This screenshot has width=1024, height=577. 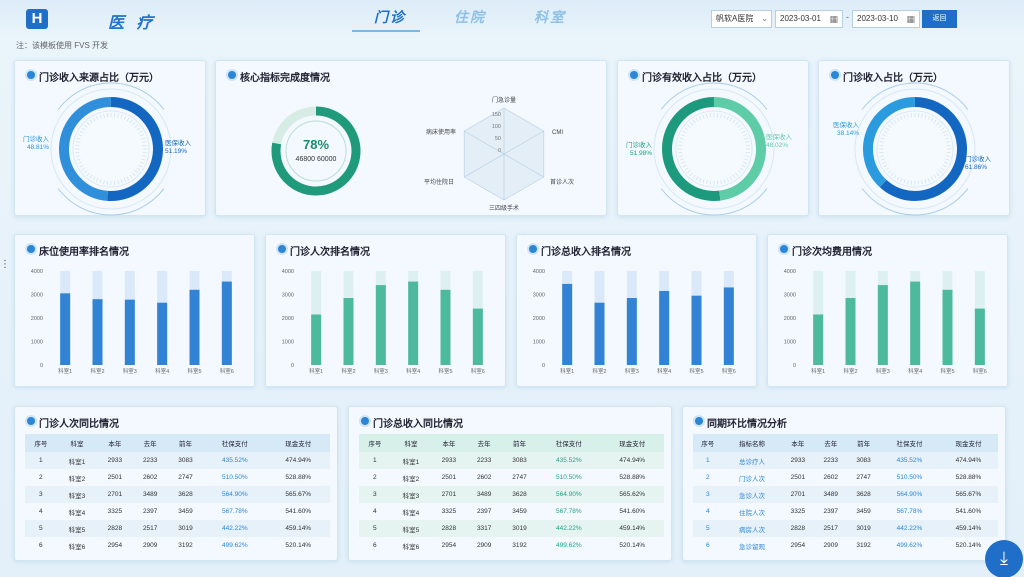 What do you see at coordinates (439, 182) in the screenshot?
I see `radar-axis-label: 平均住院日` at bounding box center [439, 182].